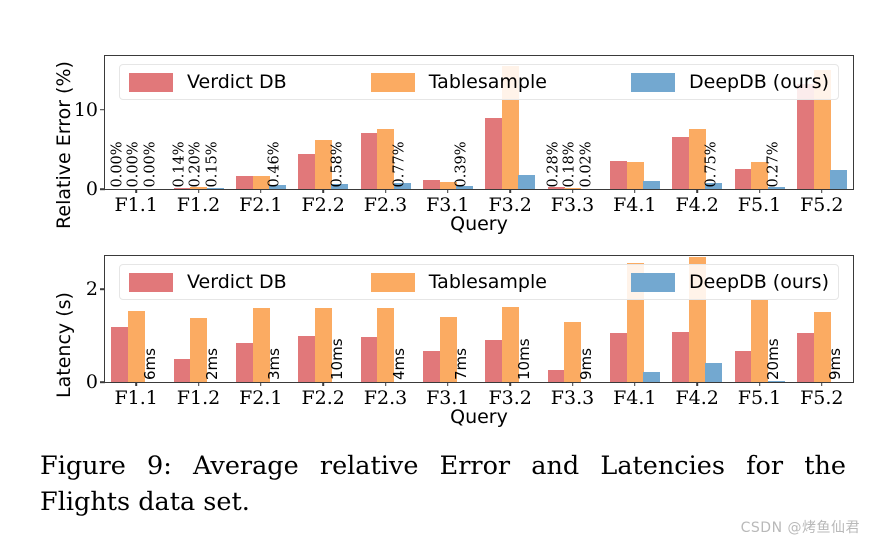 The image size is (876, 543). I want to click on x-axis-tick-label: F3.2, so click(510, 398).